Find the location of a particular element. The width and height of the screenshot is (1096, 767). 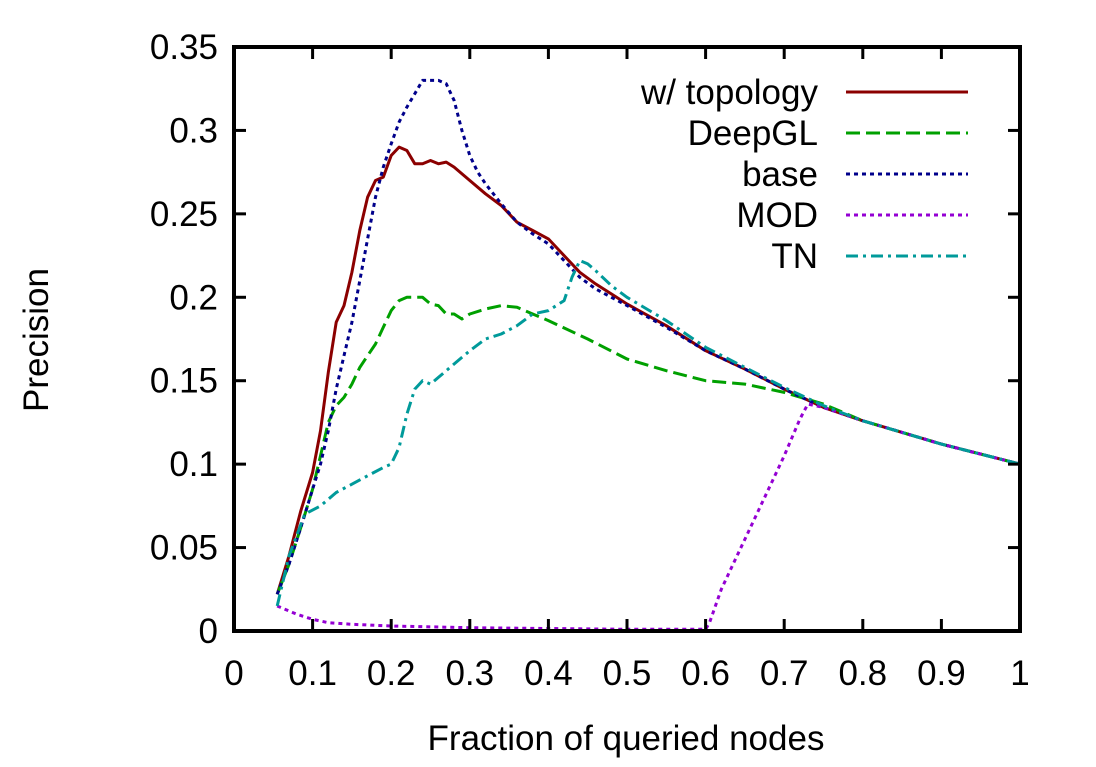

y-tick-label: 0.2 is located at coordinates (193, 297).